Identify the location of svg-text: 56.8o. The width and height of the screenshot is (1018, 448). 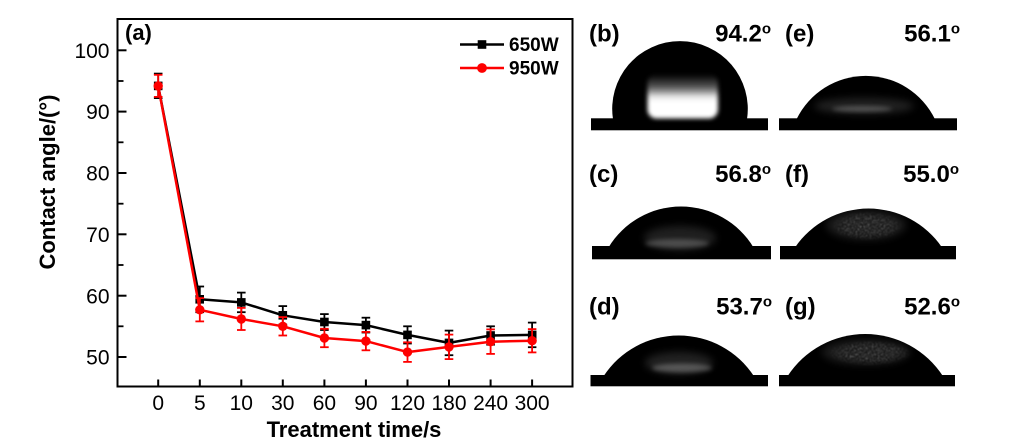
(743, 174).